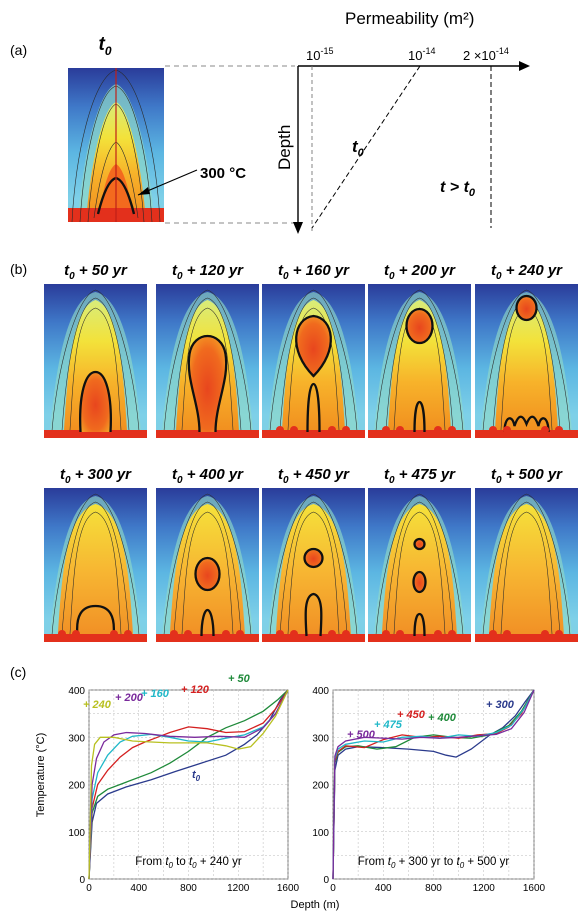 The width and height of the screenshot is (579, 911). Describe the element at coordinates (97, 705) in the screenshot. I see `series-label: + 240` at that location.